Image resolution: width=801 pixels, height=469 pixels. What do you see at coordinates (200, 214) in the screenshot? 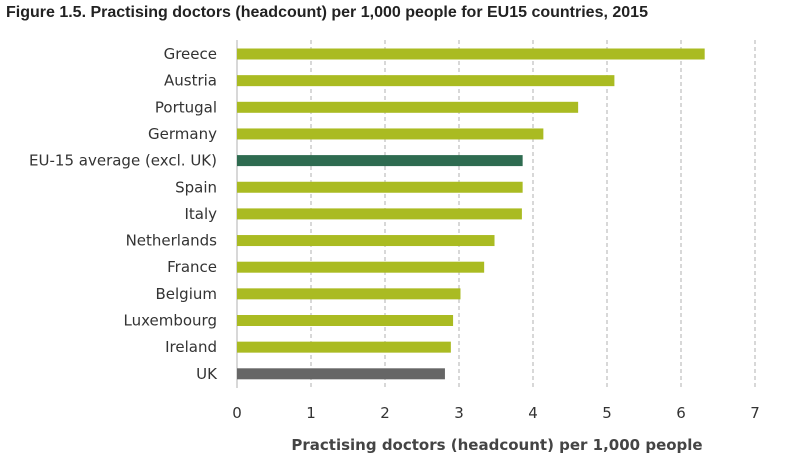
I see `category-label: Italy` at bounding box center [200, 214].